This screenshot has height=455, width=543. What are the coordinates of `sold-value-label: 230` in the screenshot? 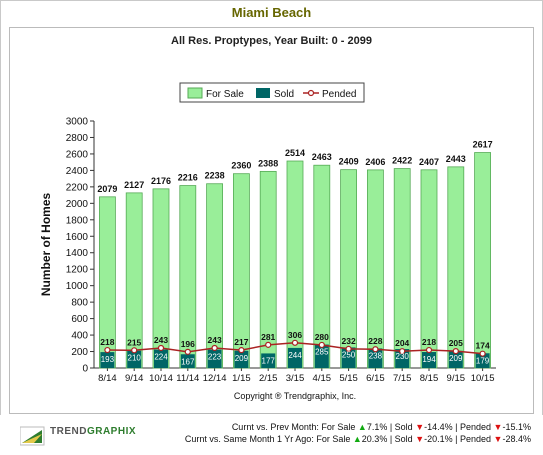 It's located at (403, 356).